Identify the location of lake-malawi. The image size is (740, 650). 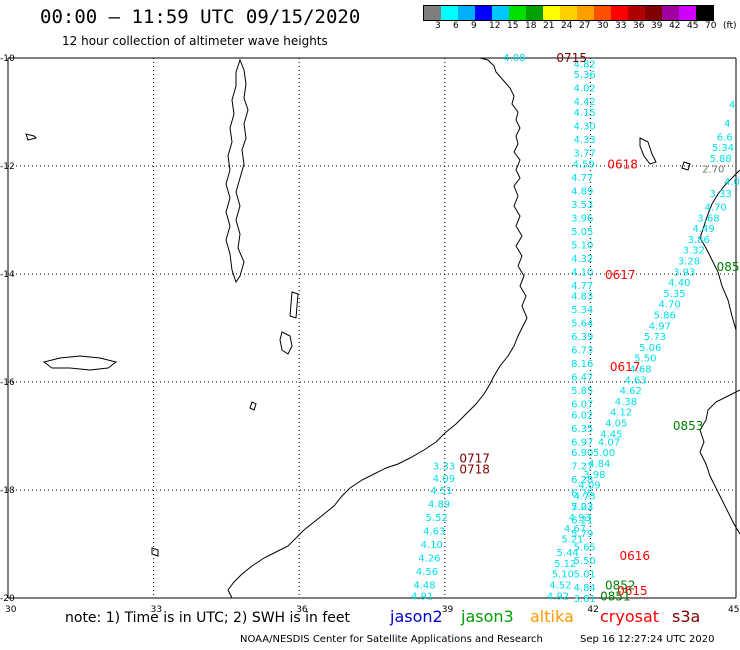
(237, 171).